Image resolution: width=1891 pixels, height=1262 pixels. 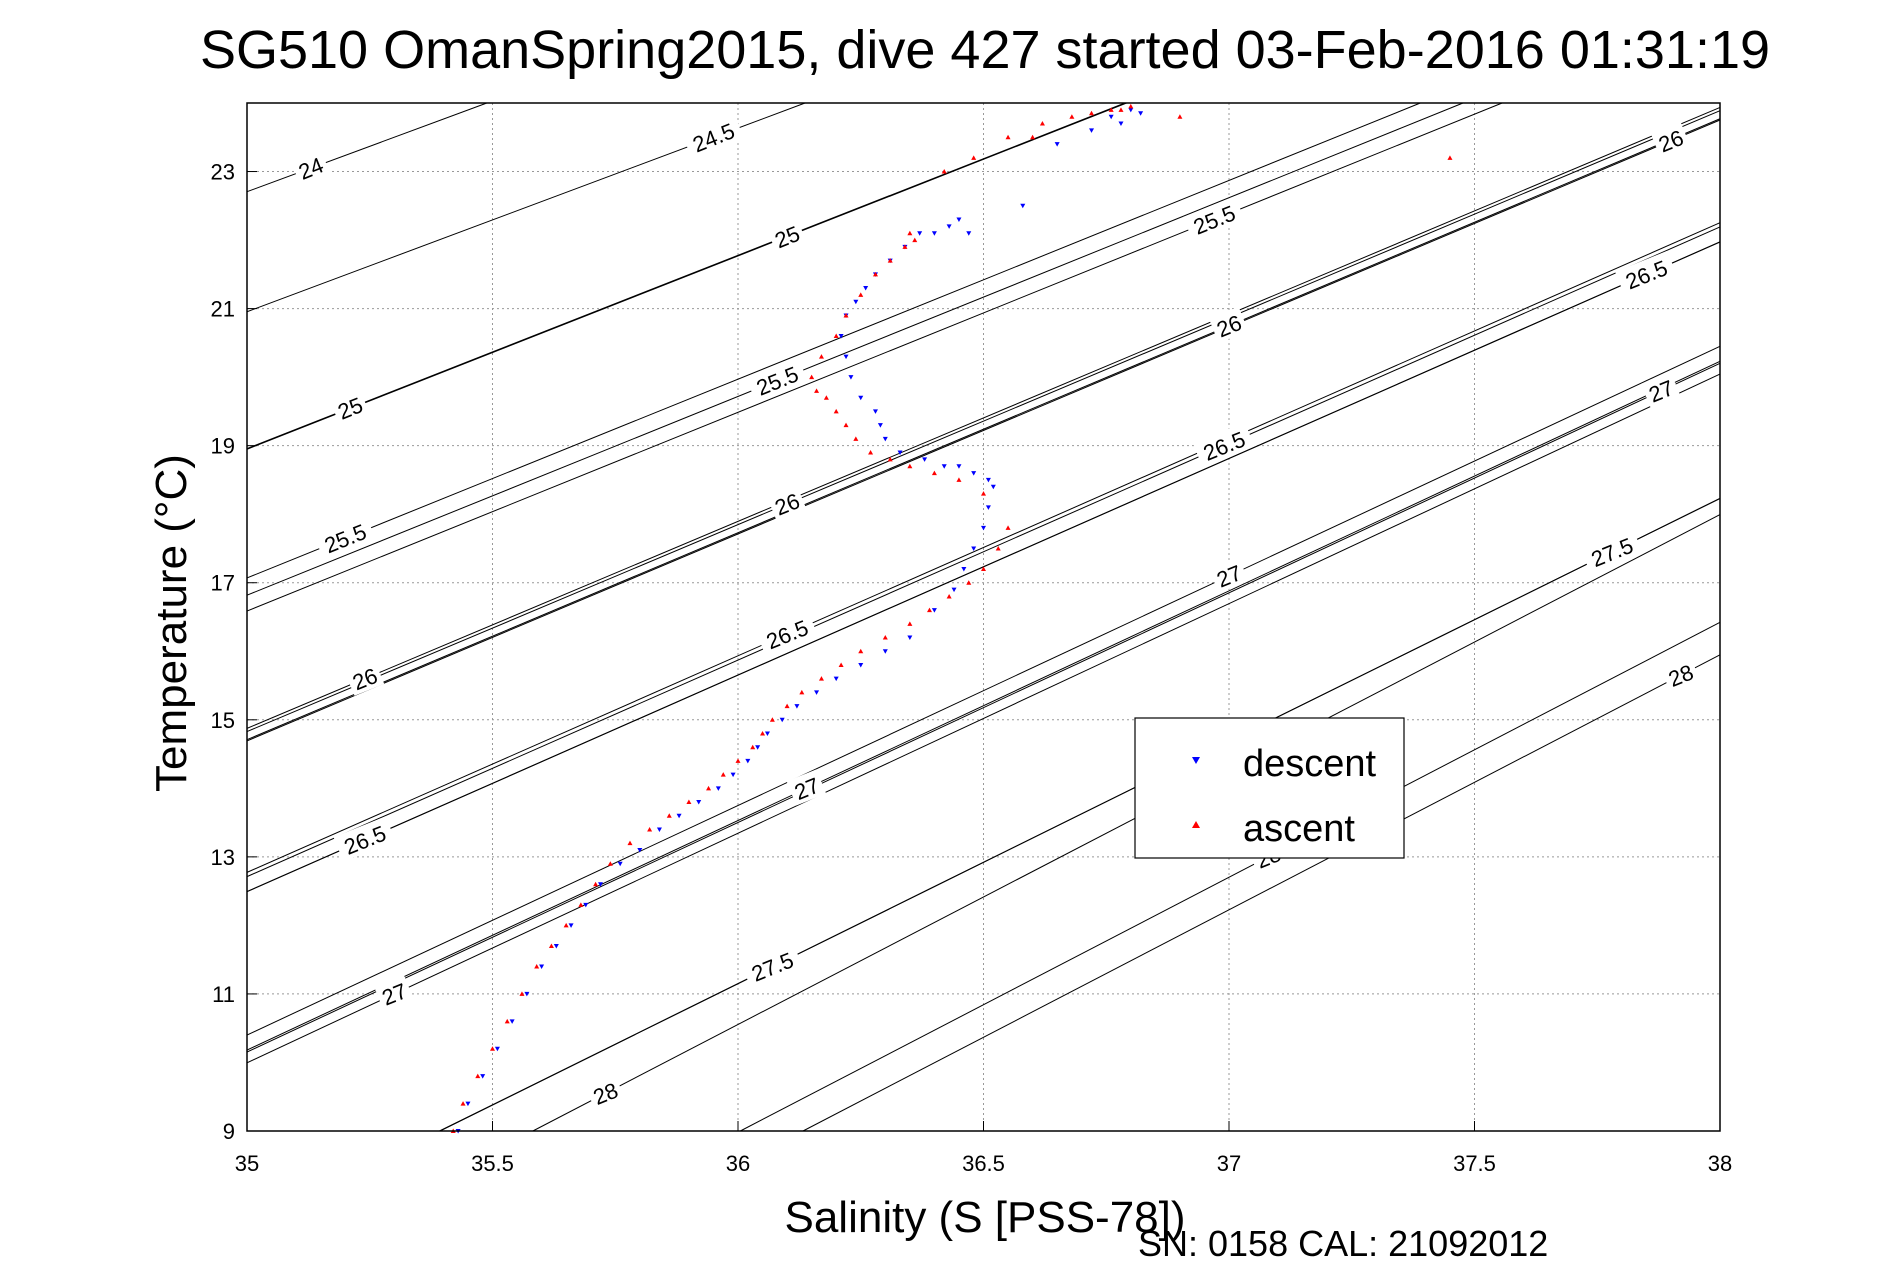 I want to click on legend-descent-marker, so click(x=1196, y=760).